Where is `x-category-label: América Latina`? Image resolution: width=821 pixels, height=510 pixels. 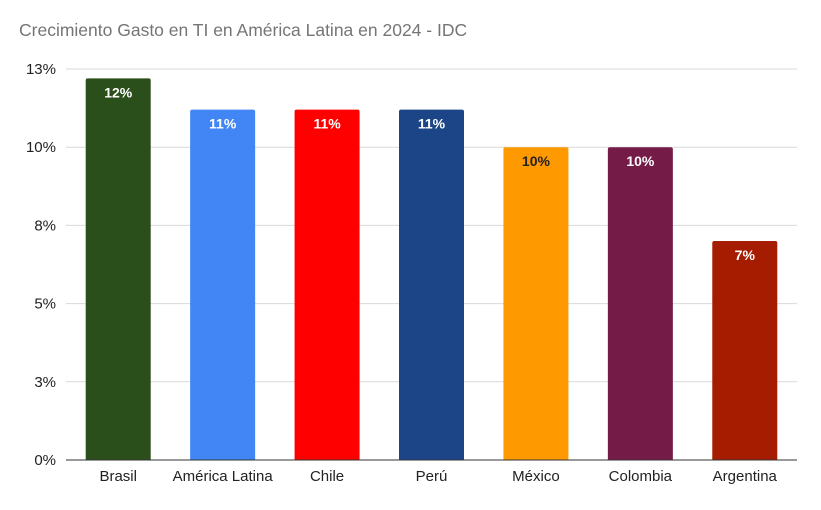
x-category-label: América Latina is located at coordinates (223, 476).